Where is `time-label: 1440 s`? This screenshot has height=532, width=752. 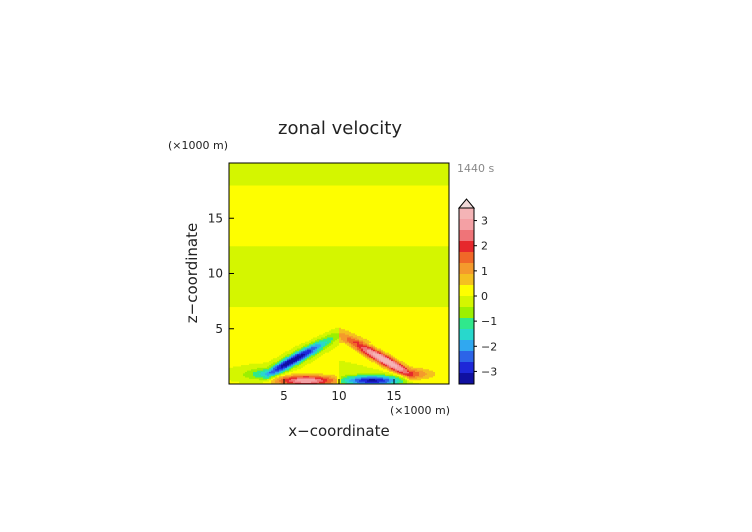 time-label: 1440 s is located at coordinates (475, 168).